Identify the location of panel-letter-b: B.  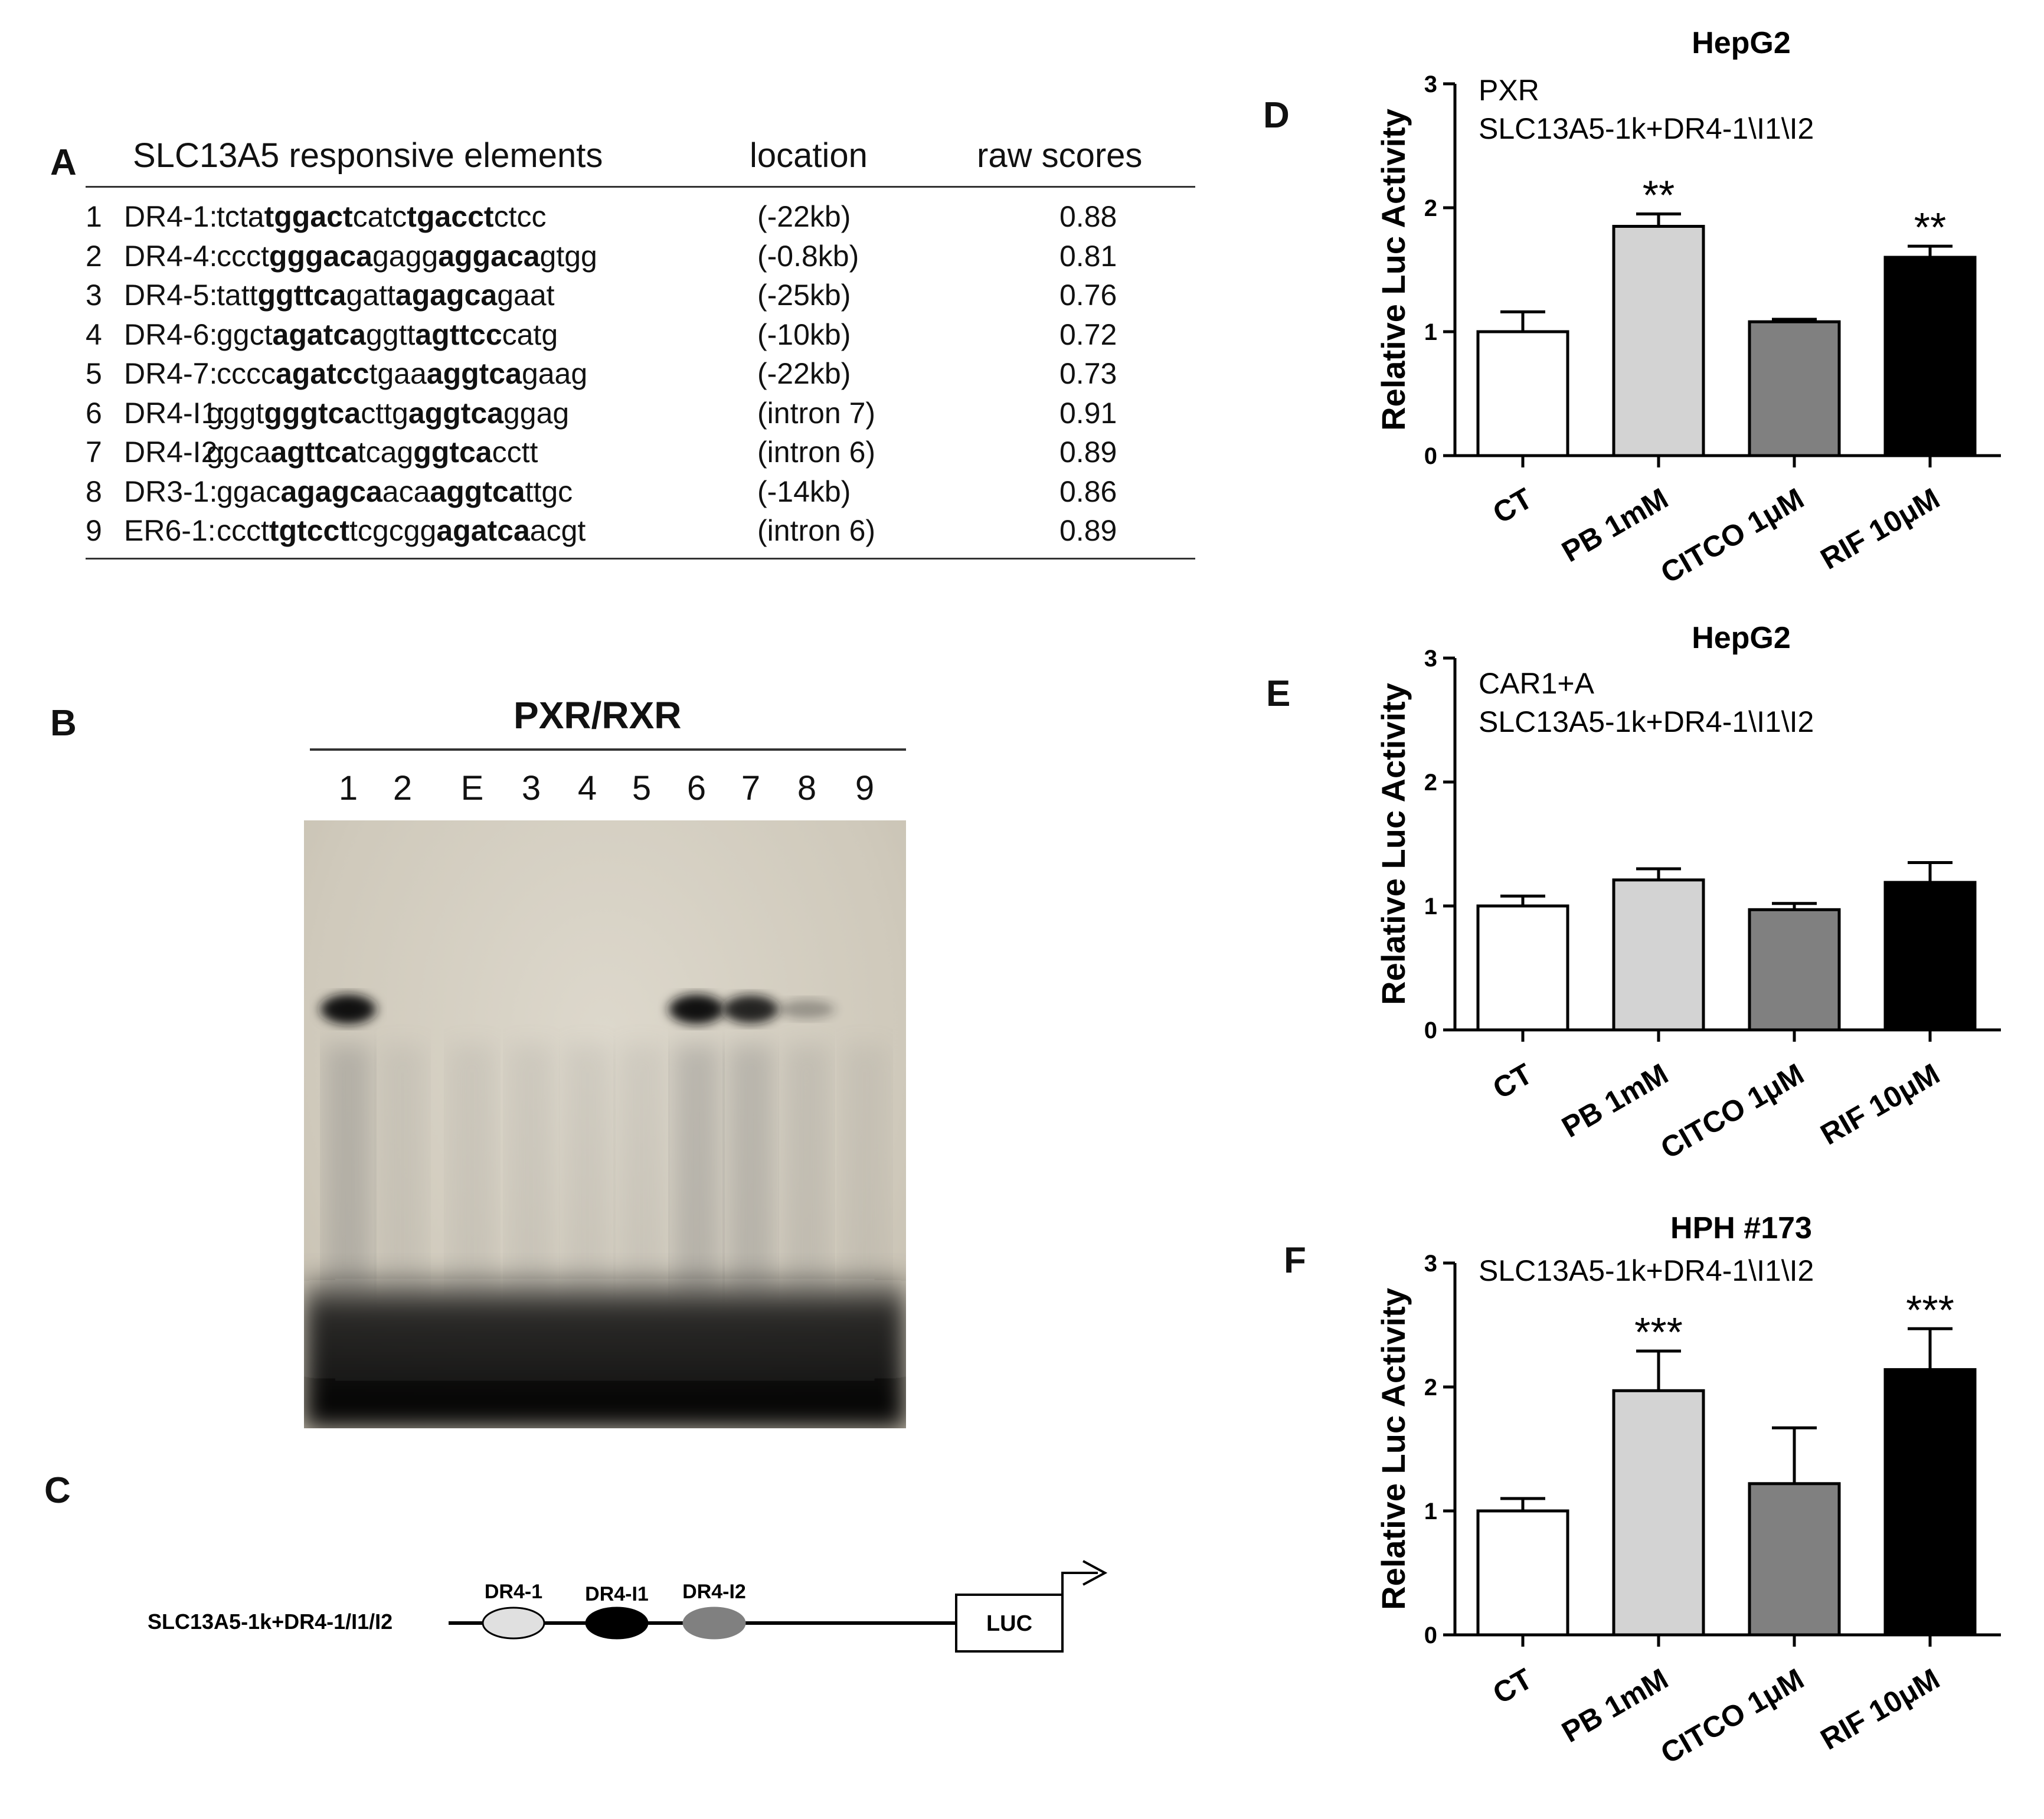
(64, 724).